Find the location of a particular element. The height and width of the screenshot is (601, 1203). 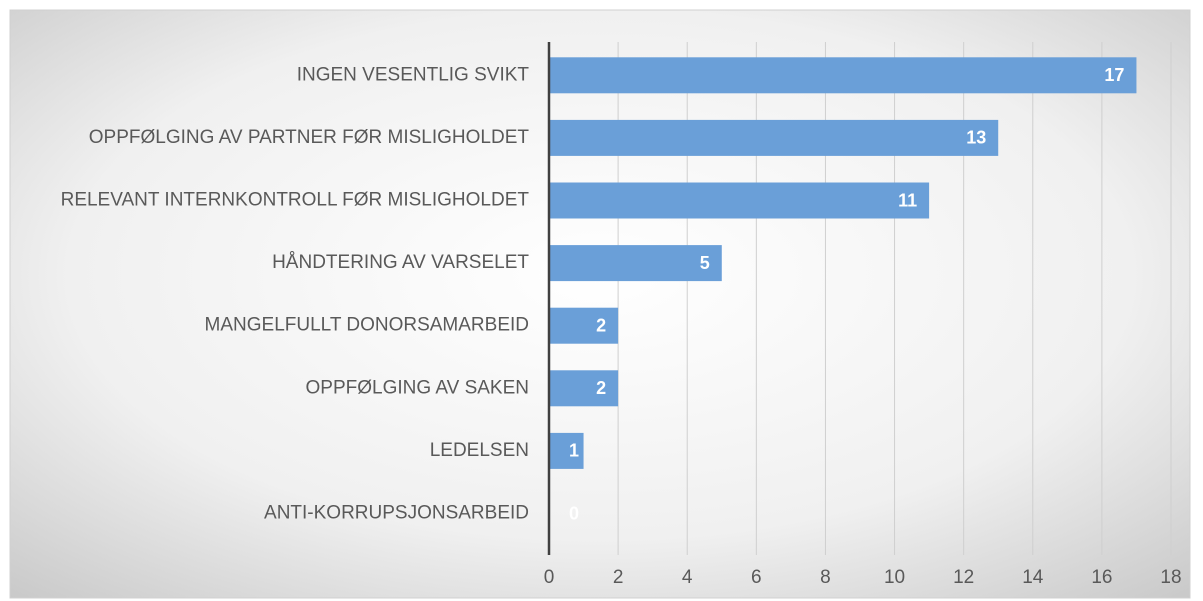

value-label: 11 is located at coordinates (907, 200).